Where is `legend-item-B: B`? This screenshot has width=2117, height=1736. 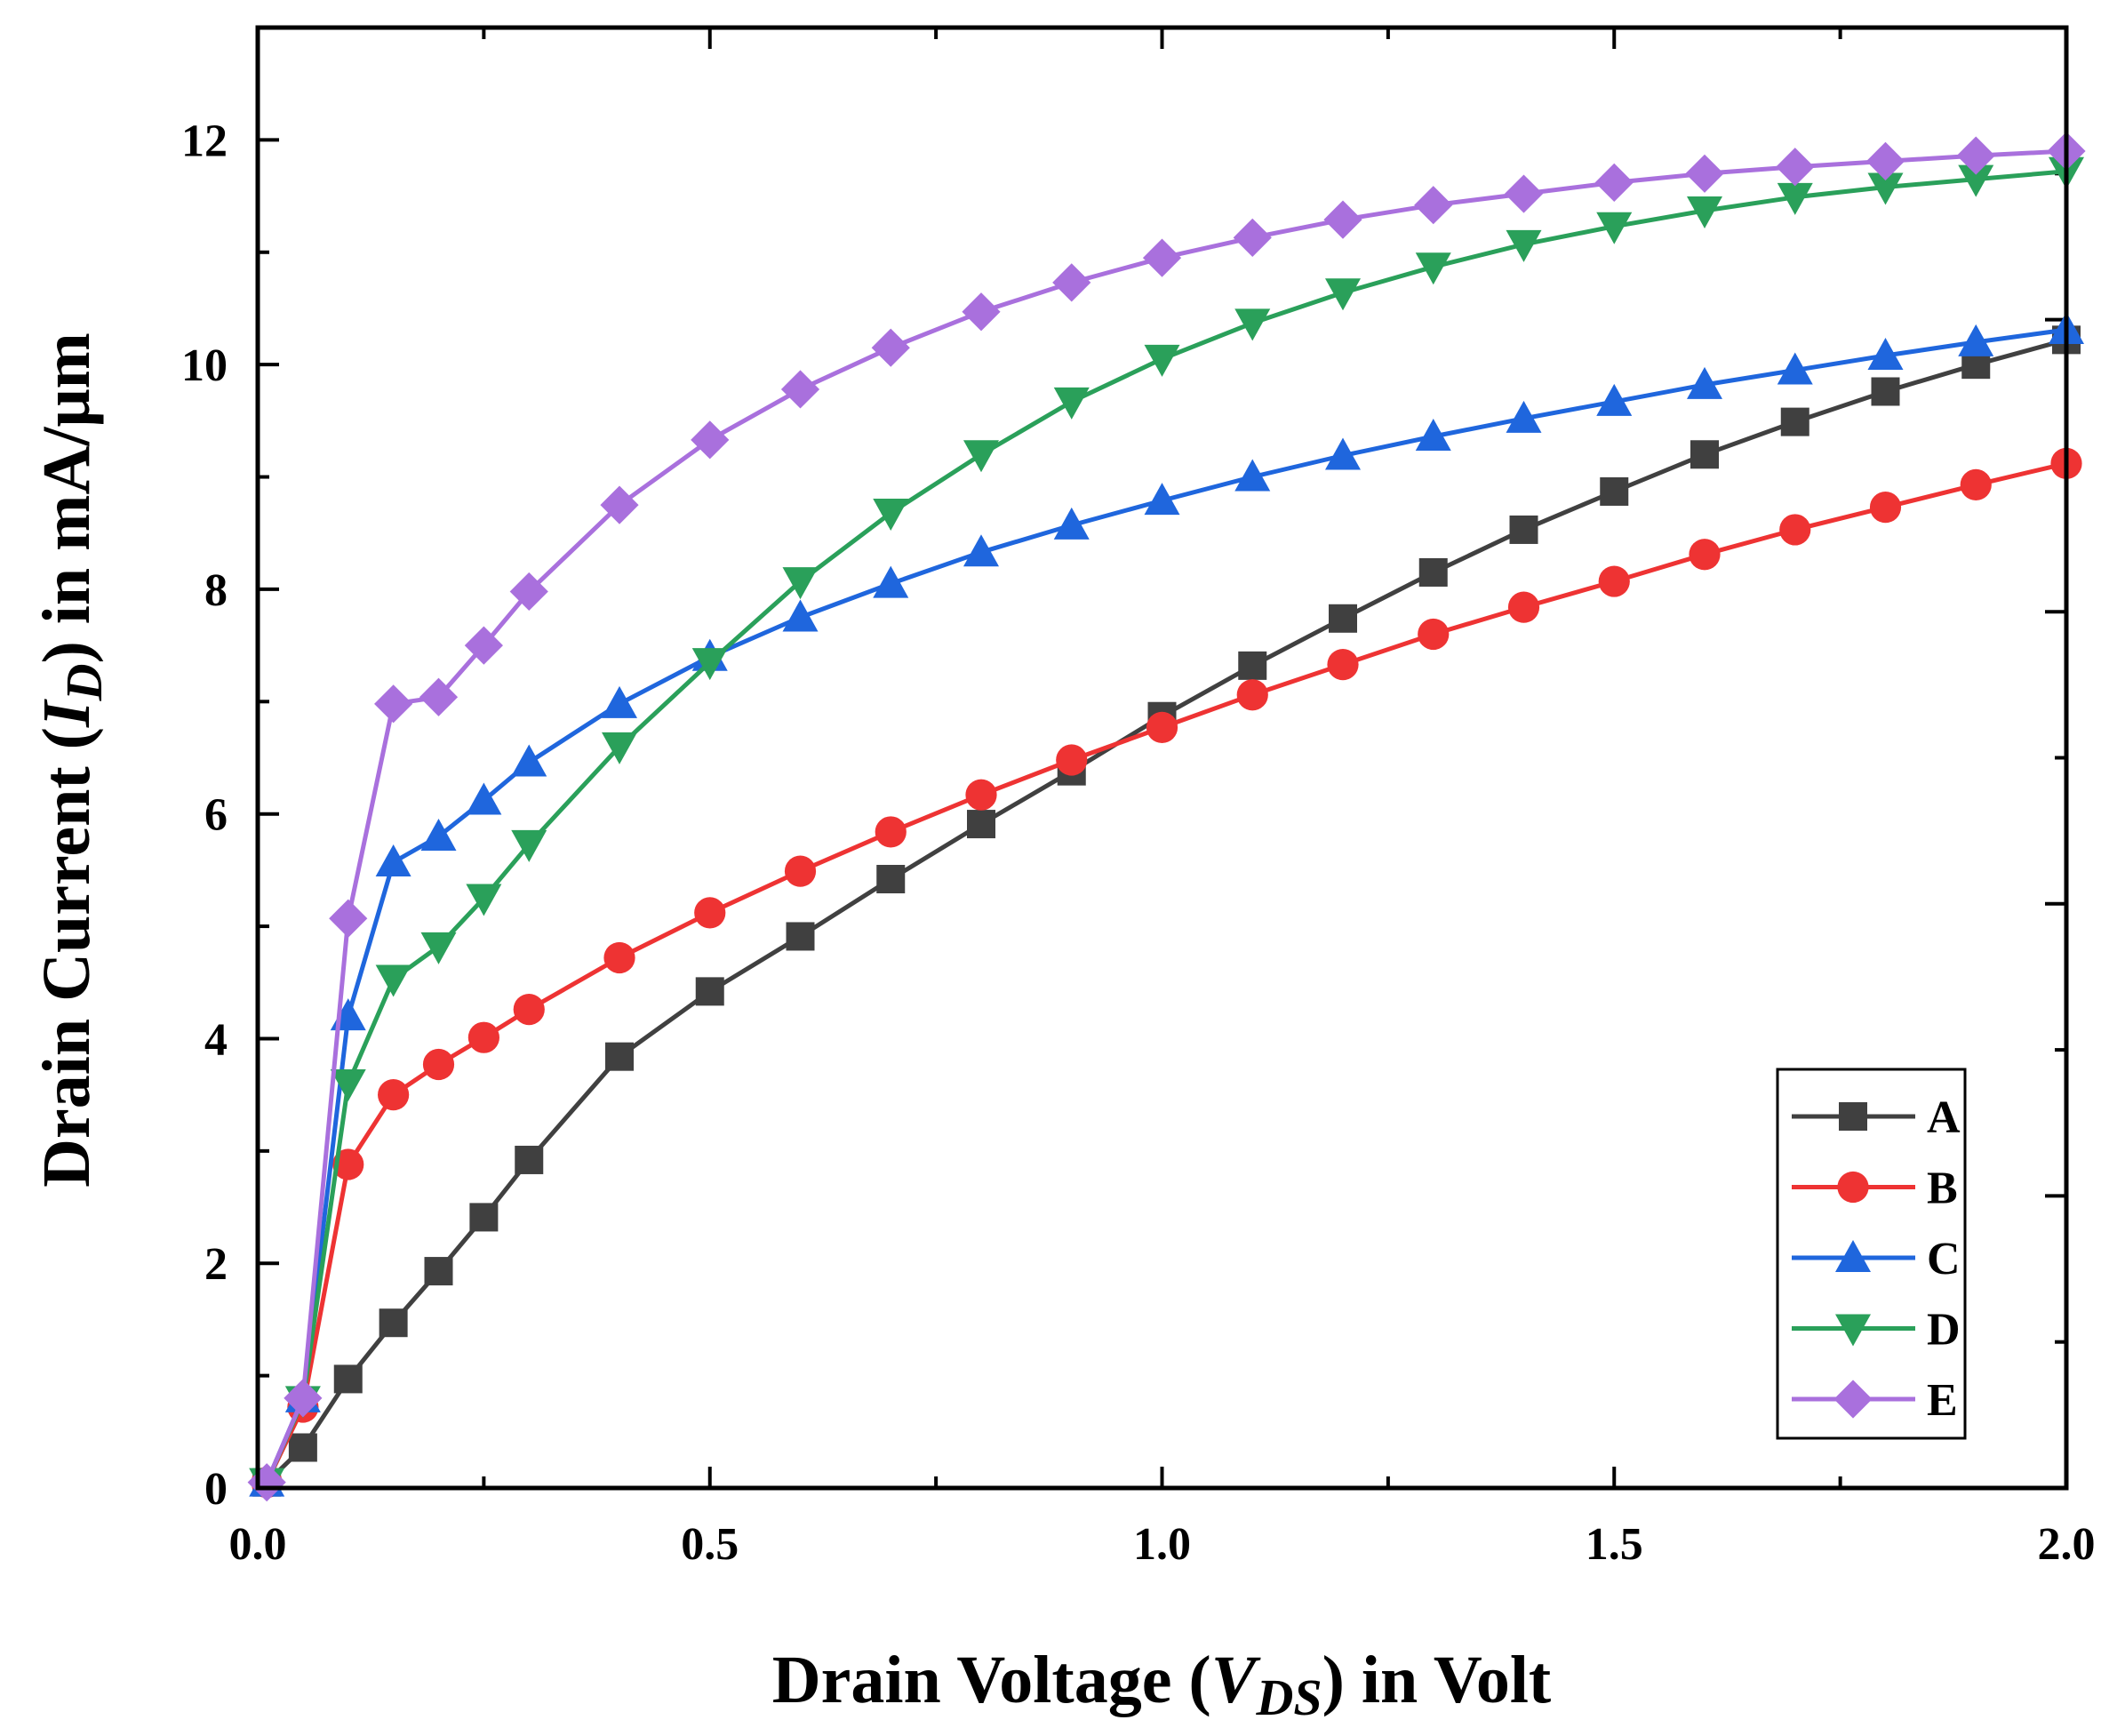
legend-item-B: B is located at coordinates (1875, 1189).